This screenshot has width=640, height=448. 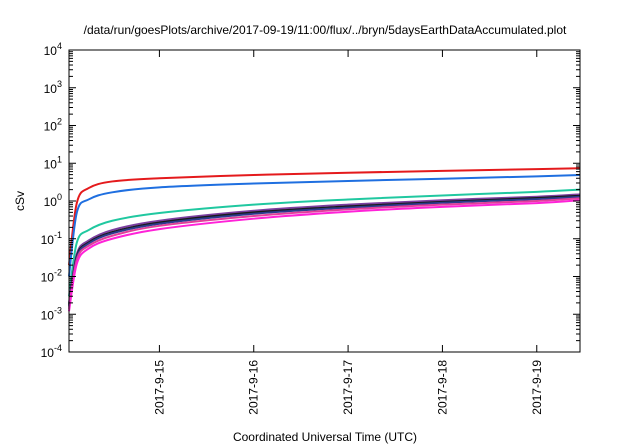 What do you see at coordinates (325, 437) in the screenshot?
I see `x-axis-label: Coordinated Universal Time (UTC)` at bounding box center [325, 437].